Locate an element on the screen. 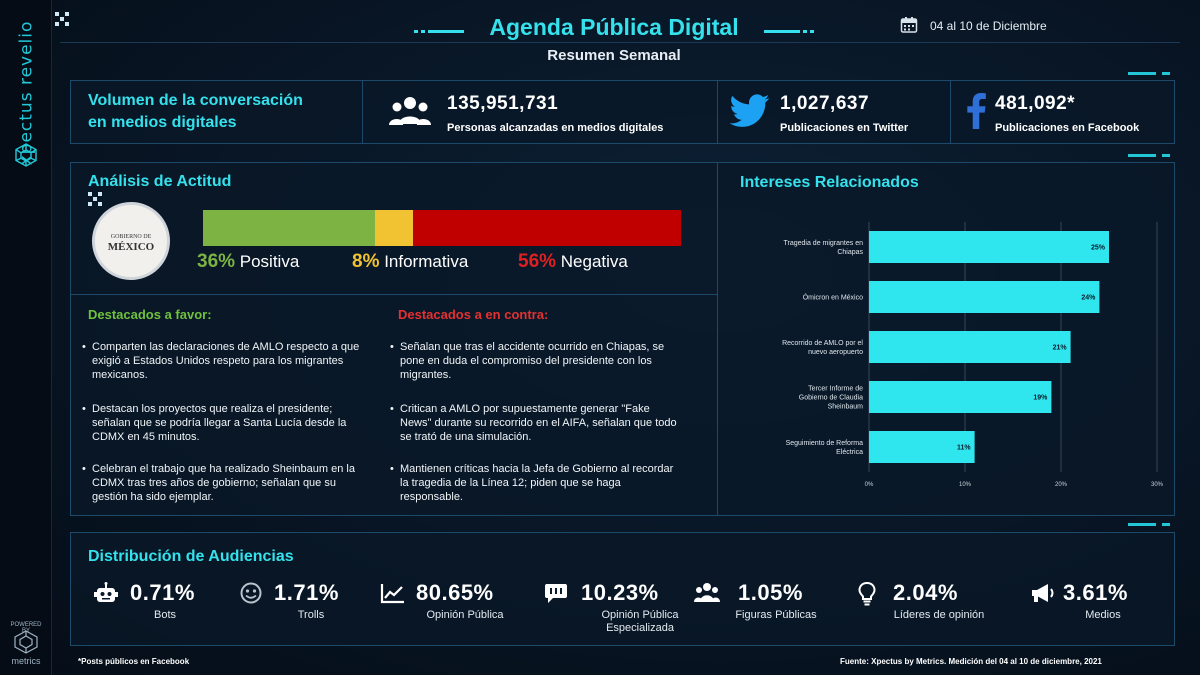 The width and height of the screenshot is (1200, 675). header-rule is located at coordinates (620, 42).